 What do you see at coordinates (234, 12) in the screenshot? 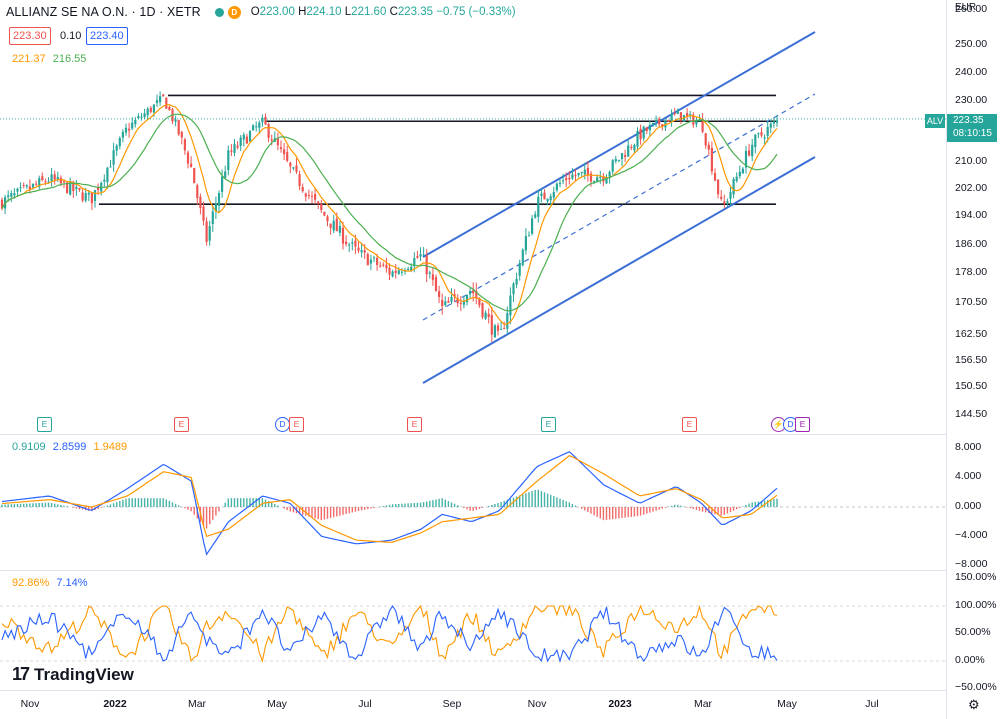
I see `delayed-badge: D` at bounding box center [234, 12].